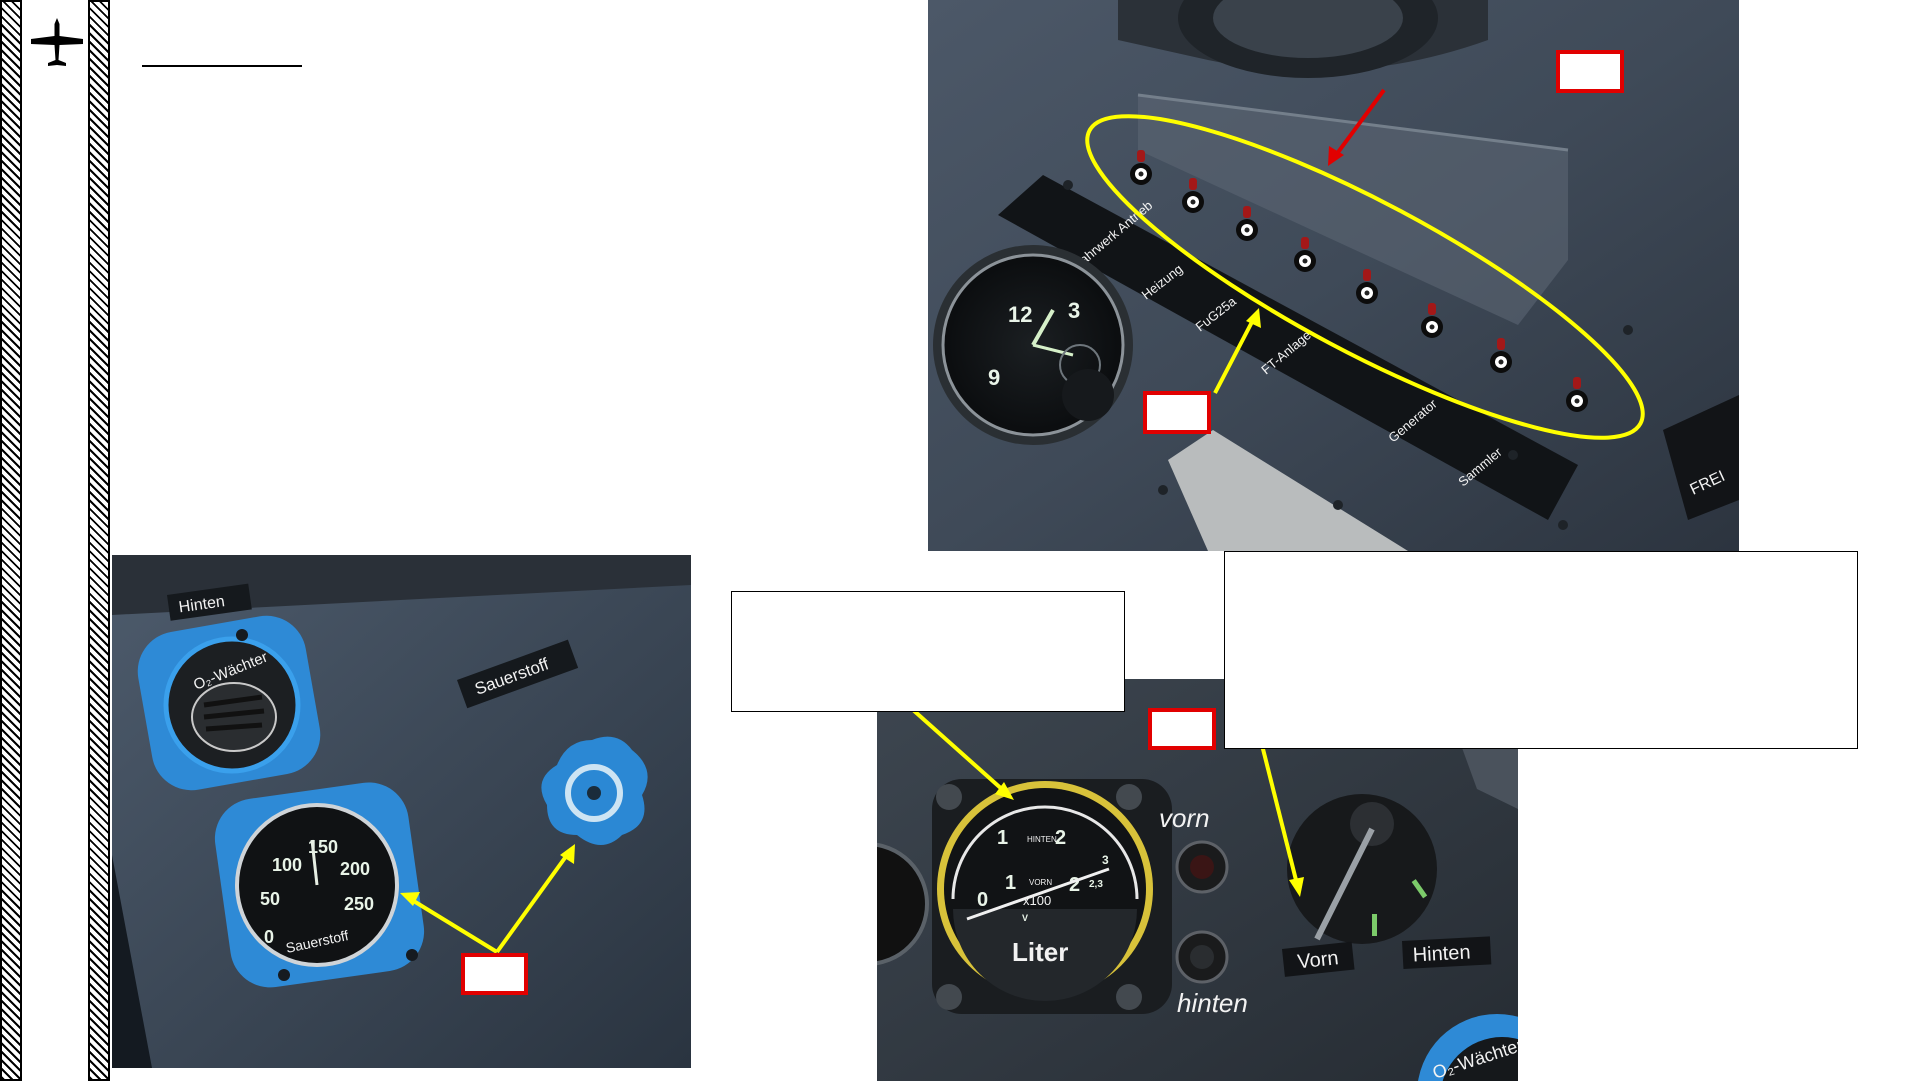 This screenshot has width=1921, height=1081. I want to click on switch-label-strip, so click(1288, 347).